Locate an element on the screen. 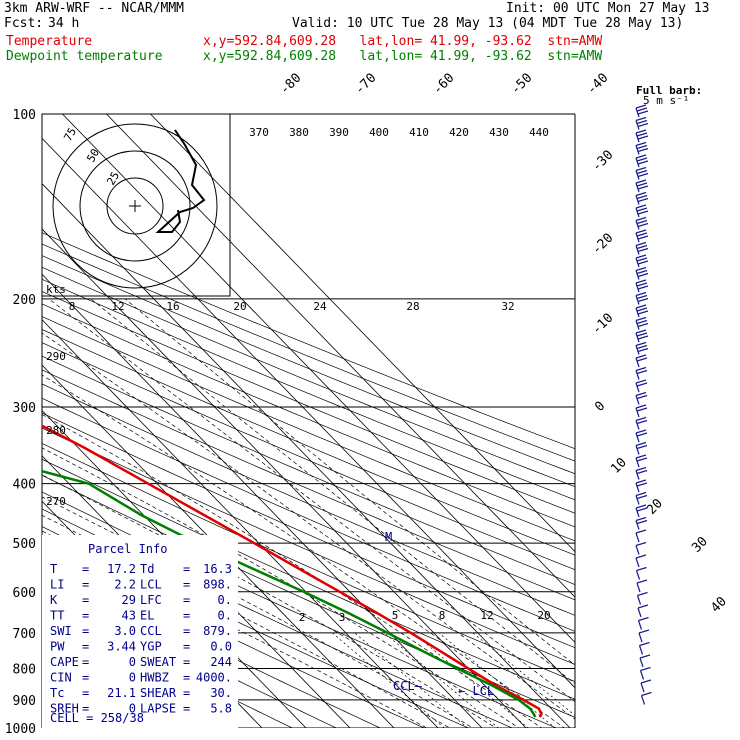 Image resolution: width=740 pixels, height=740 pixels. parcel-row-value1-8: 21.1 is located at coordinates (121, 693).